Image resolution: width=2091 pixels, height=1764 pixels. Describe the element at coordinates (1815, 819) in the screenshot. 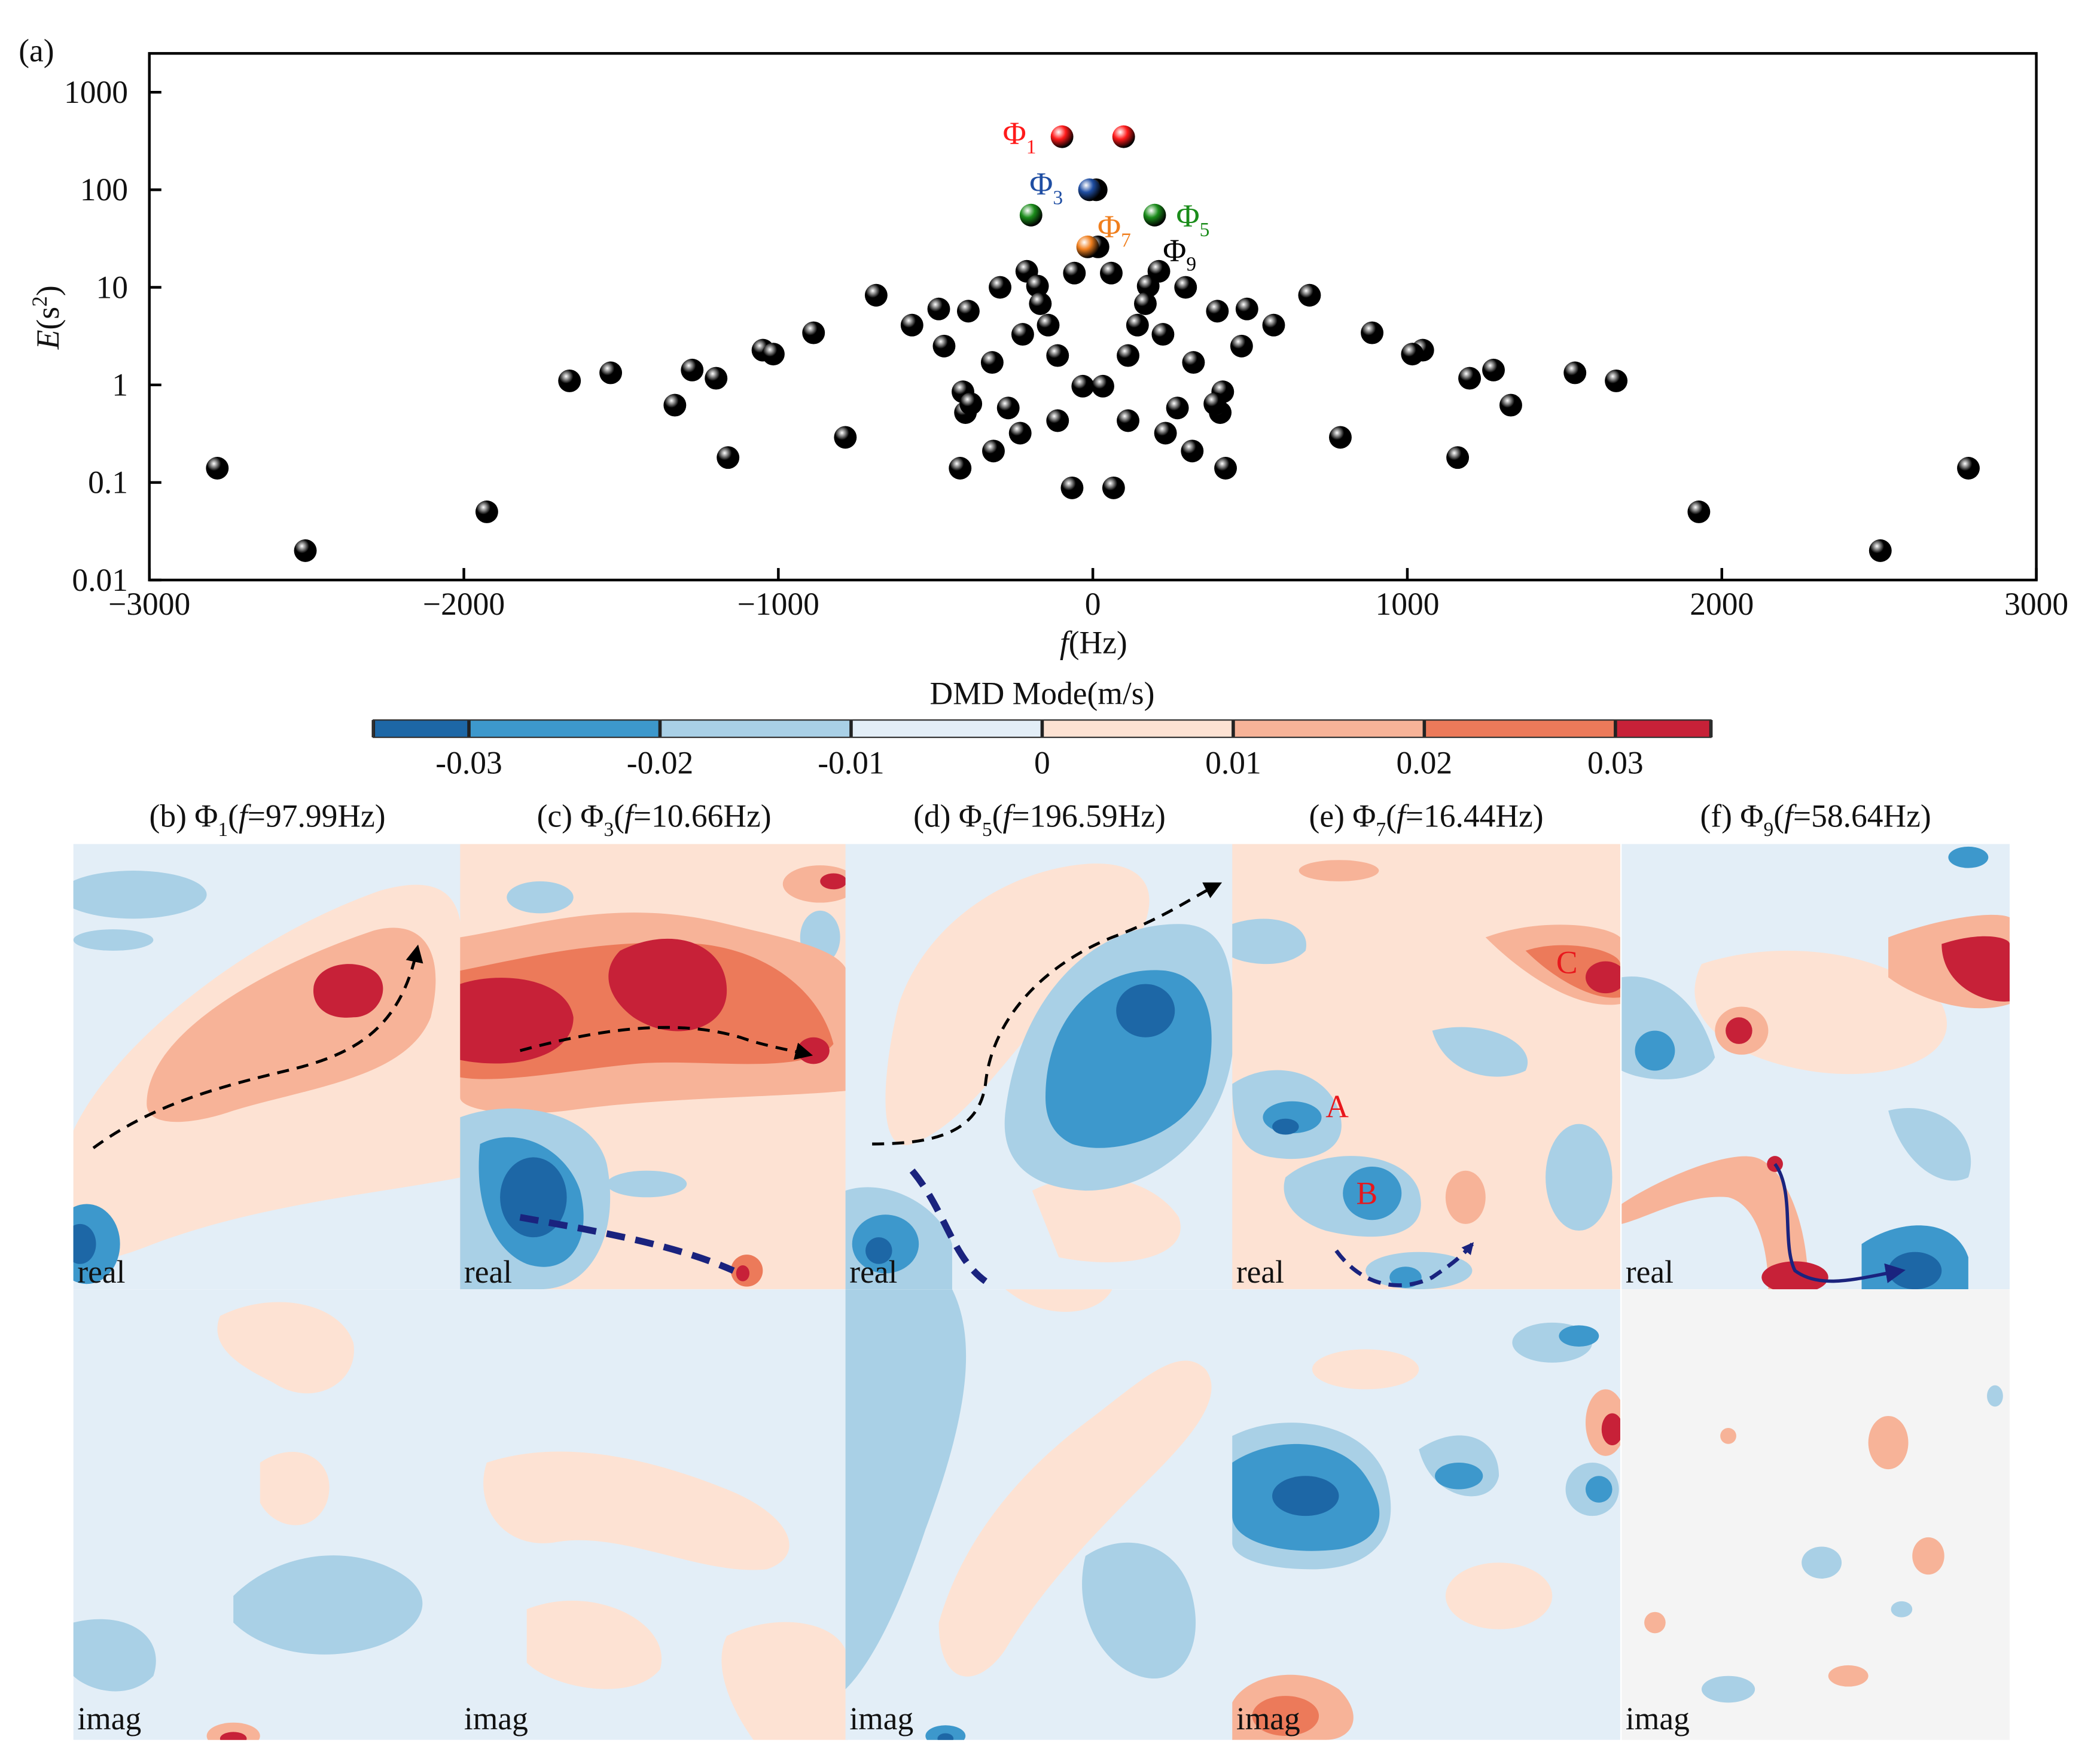

I see `panel-title: (f) Φ9(f=58.64Hz)` at that location.